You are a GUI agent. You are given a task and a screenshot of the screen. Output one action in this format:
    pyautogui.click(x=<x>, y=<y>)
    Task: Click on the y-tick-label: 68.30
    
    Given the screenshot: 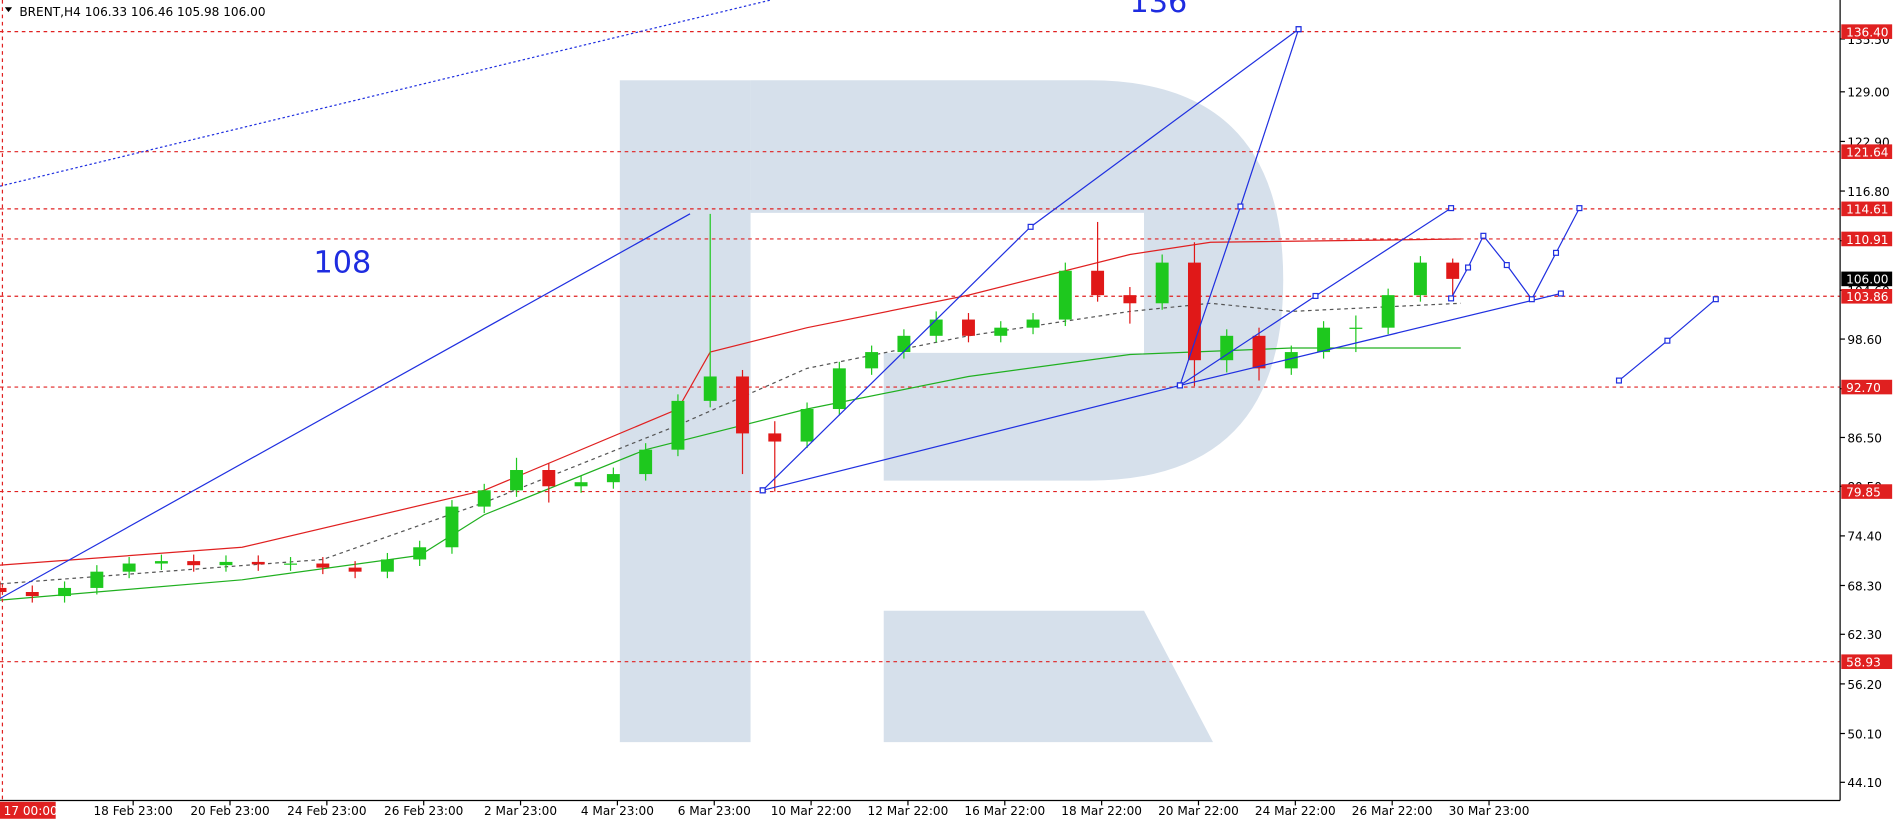 What is the action you would take?
    pyautogui.click(x=1864, y=586)
    